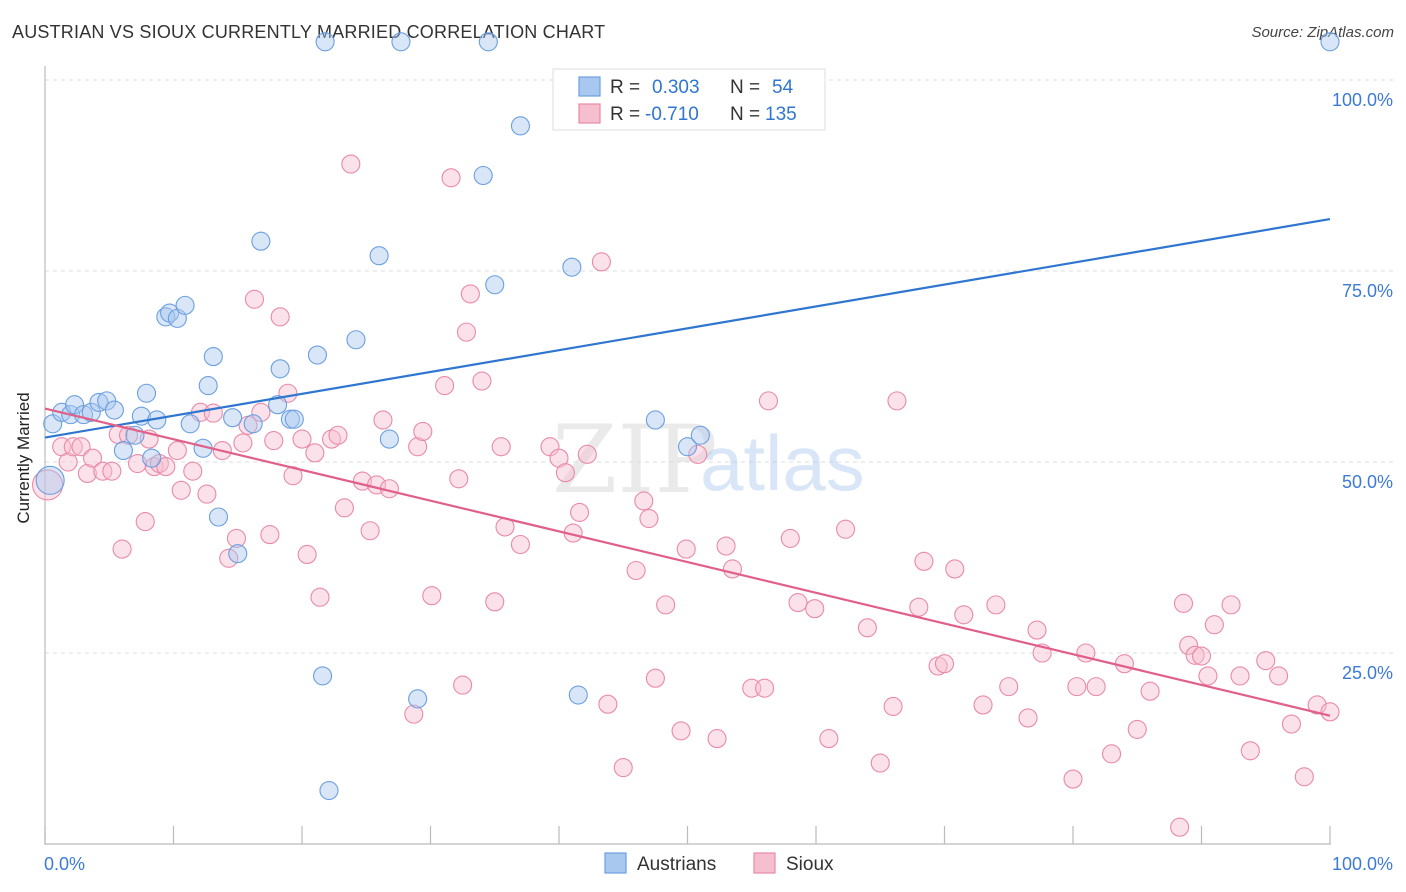  I want to click on zipatlas-watermark: ZIP atlas, so click(708, 460).